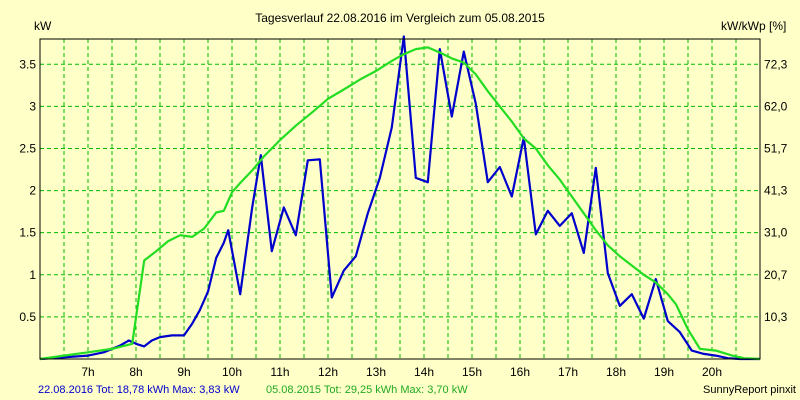 The width and height of the screenshot is (800, 400). I want to click on y-axis-label-right: kW/kWp [%], so click(753, 26).